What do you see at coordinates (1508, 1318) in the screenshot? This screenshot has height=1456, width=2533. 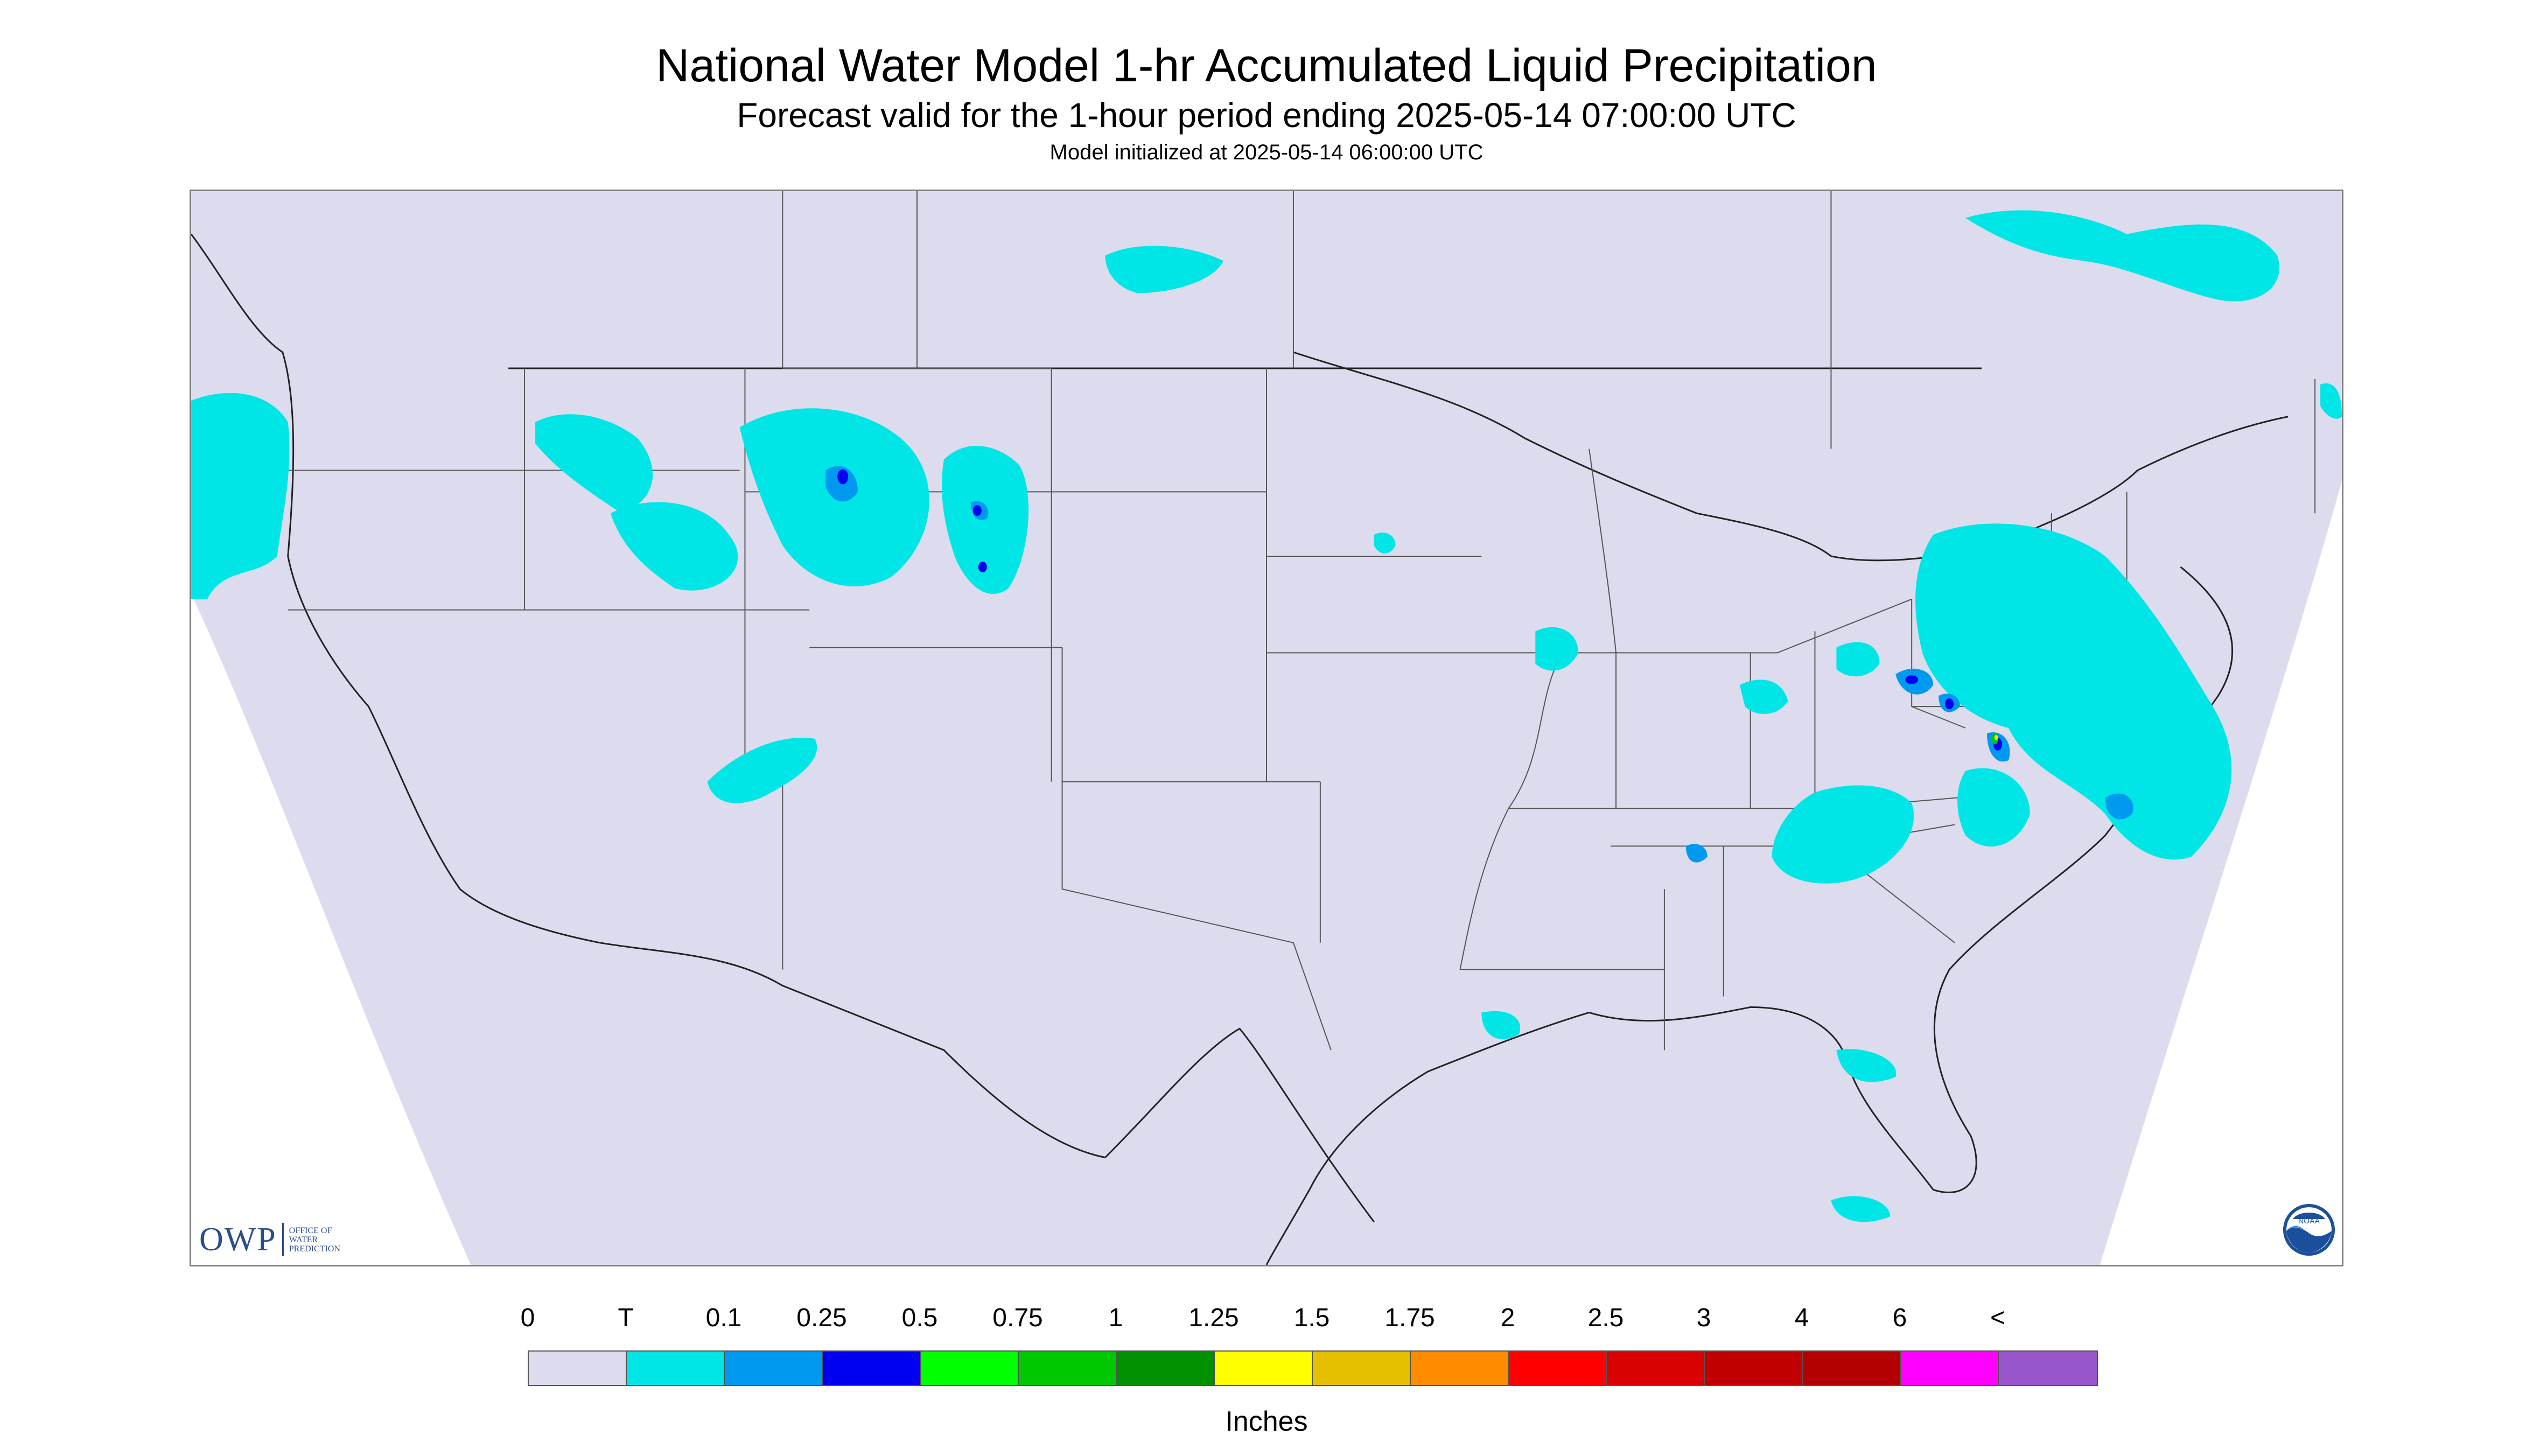 I see `legend-label: 2` at bounding box center [1508, 1318].